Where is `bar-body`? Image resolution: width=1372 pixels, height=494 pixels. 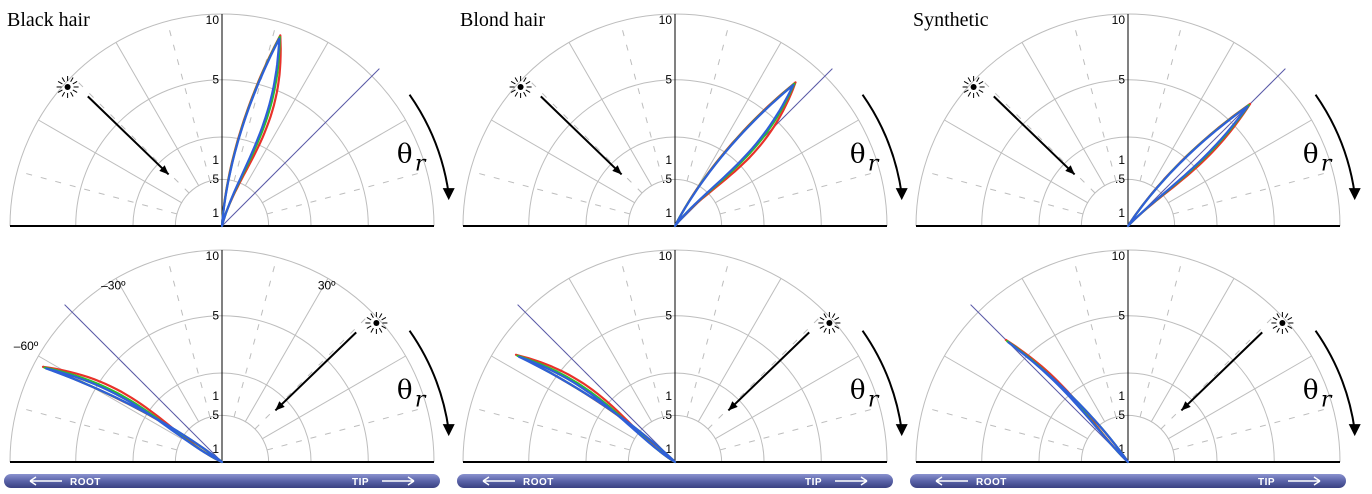
bar-body is located at coordinates (675, 481).